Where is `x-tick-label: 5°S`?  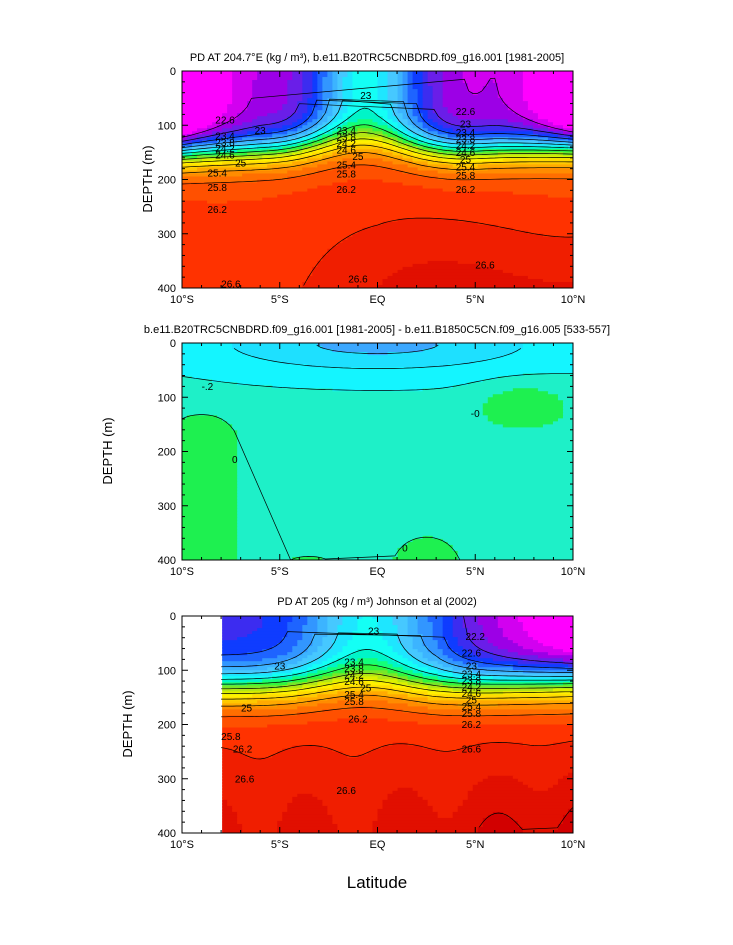
x-tick-label: 5°S is located at coordinates (280, 572).